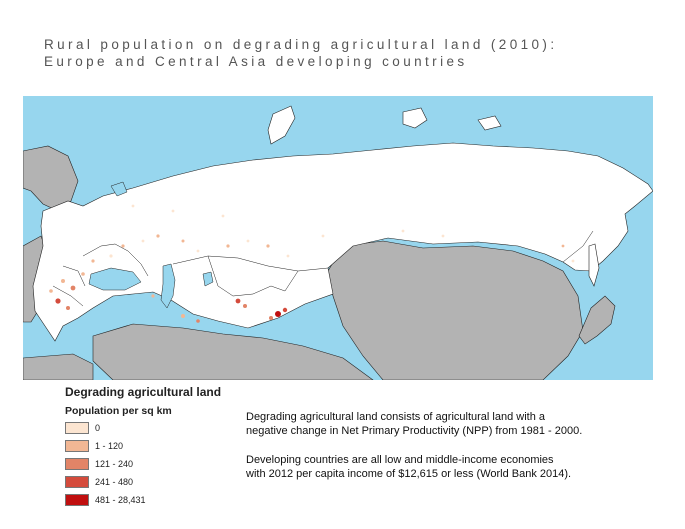 This screenshot has height=529, width=685. What do you see at coordinates (115, 279) in the screenshot?
I see `black-sea` at bounding box center [115, 279].